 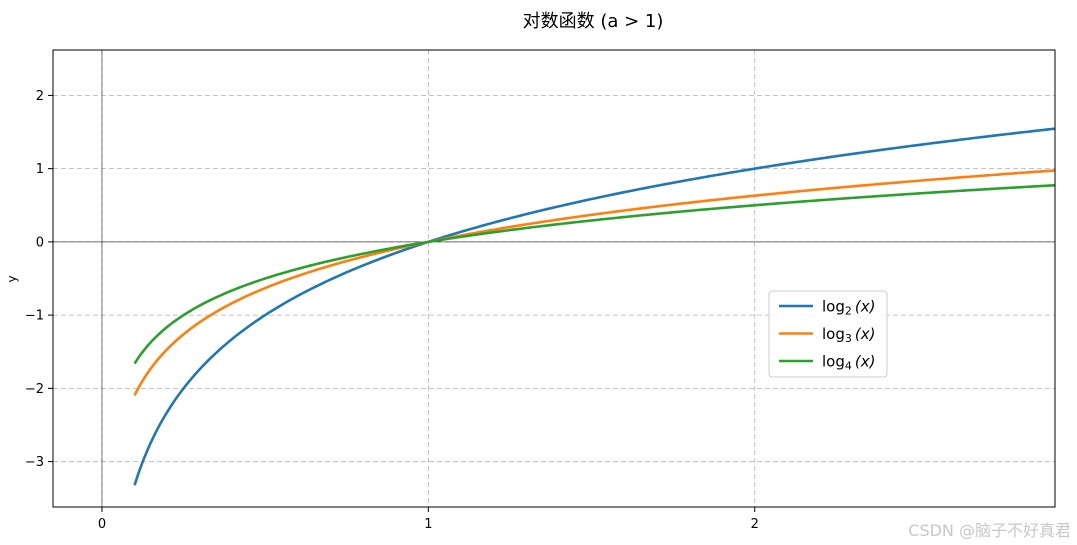 What do you see at coordinates (34, 462) in the screenshot?
I see `y-tick-label: −3` at bounding box center [34, 462].